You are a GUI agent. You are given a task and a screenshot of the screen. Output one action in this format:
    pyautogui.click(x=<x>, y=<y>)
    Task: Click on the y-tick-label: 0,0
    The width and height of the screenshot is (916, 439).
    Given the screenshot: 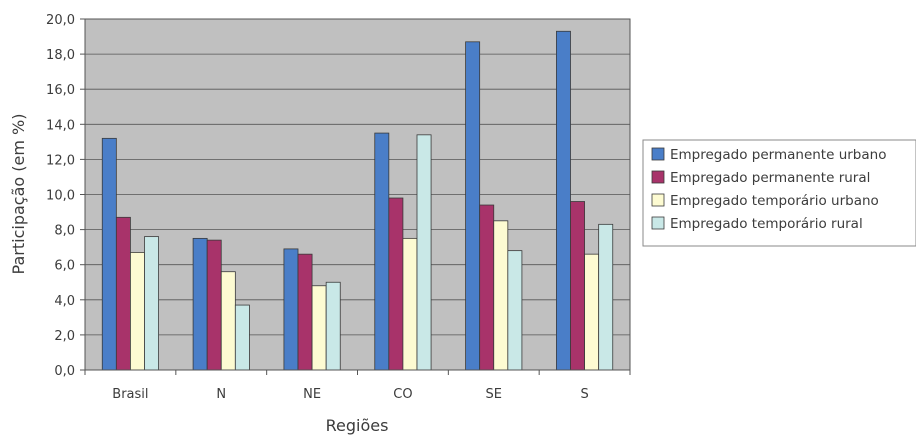 What is the action you would take?
    pyautogui.click(x=64, y=371)
    